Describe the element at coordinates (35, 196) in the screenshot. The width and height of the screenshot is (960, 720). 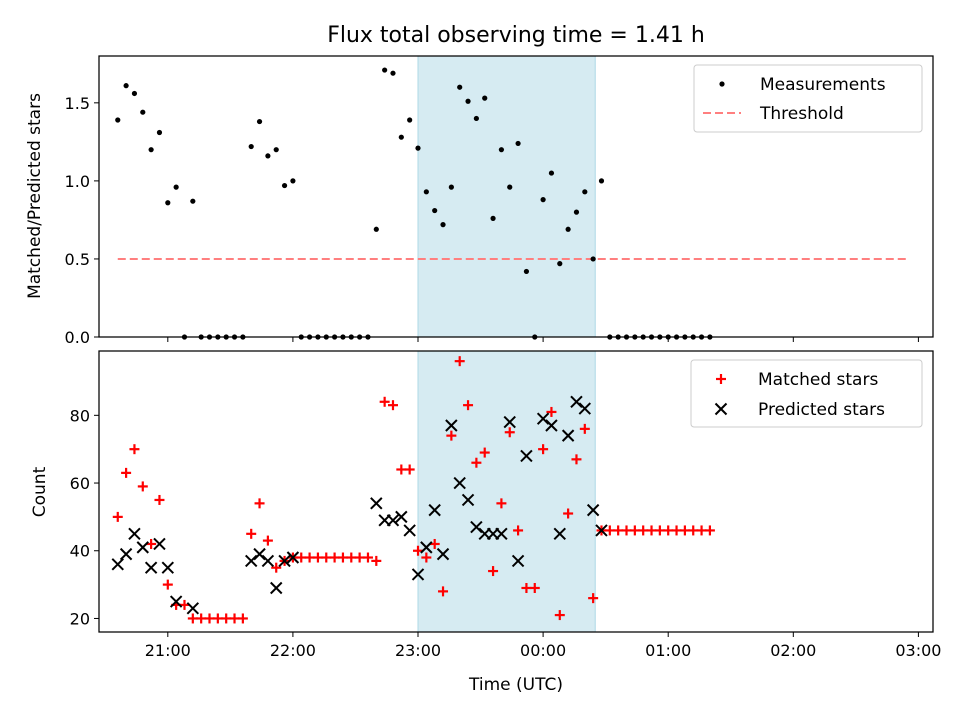
I see `top-y-axis-label: Matched/Predicted stars` at that location.